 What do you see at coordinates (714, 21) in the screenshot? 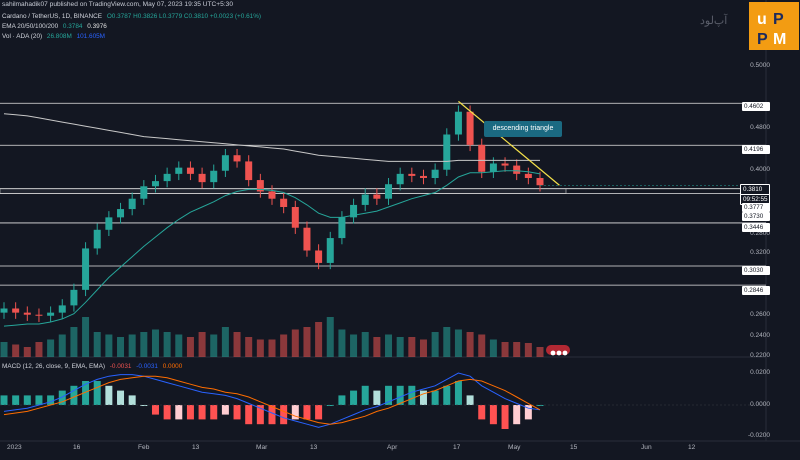
I see `watermark-text: آپ‌لود` at bounding box center [714, 21].